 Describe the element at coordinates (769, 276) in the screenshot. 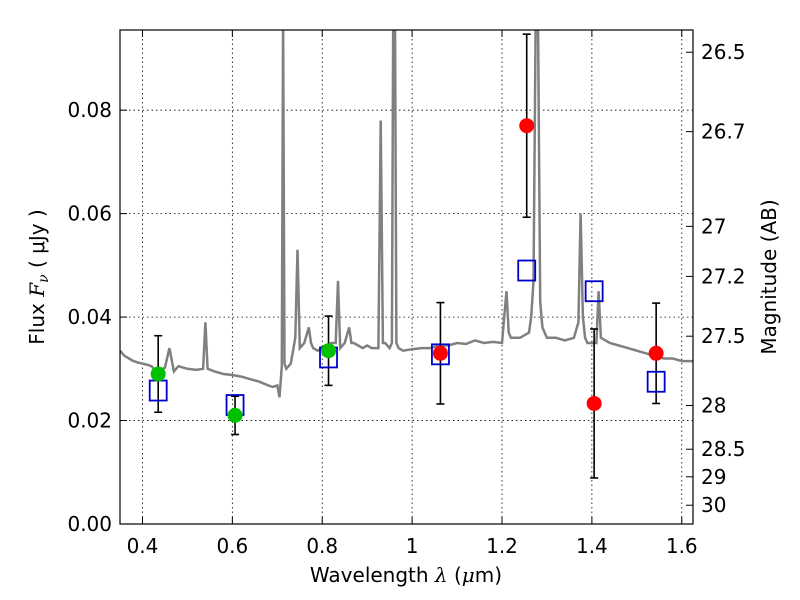

I see `y2-axis-label: Magnitude (AB)` at that location.